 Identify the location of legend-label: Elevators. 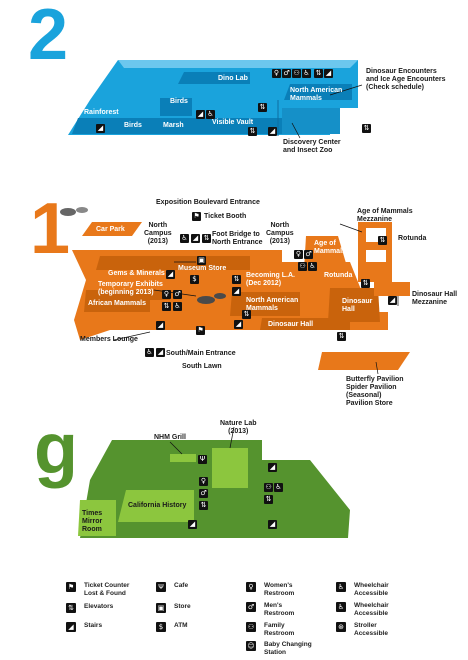
(99, 606).